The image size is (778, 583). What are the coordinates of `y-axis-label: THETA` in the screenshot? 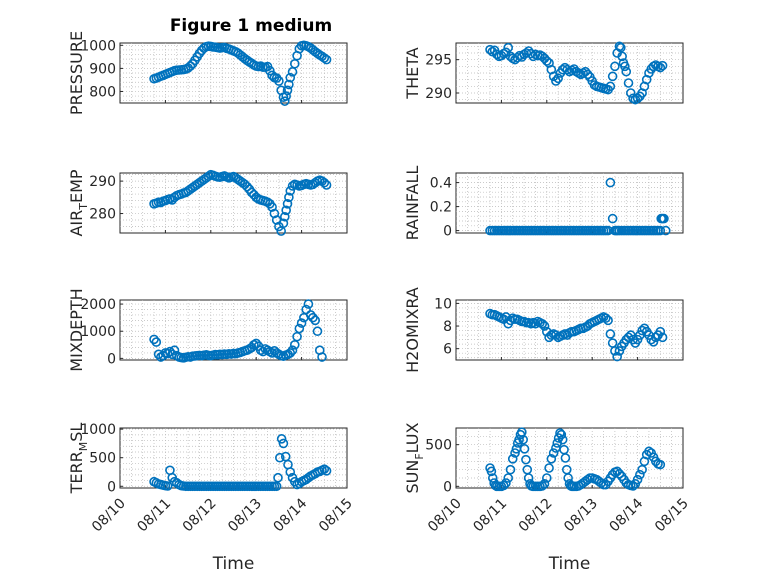 It's located at (412, 73).